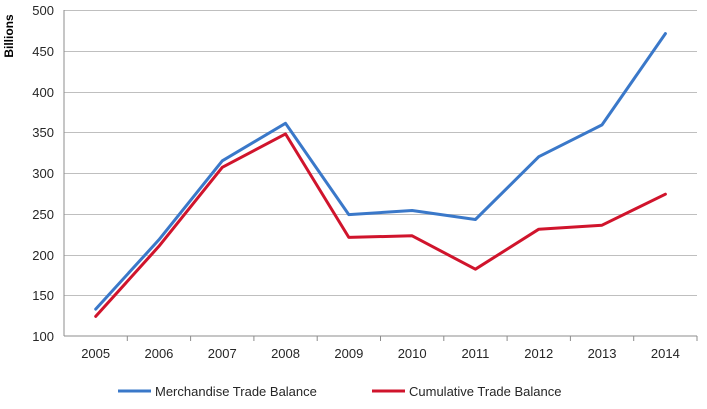 This screenshot has height=409, width=707. Describe the element at coordinates (389, 348) in the screenshot. I see `x-tick-labels: 2005 2006 2007 2008 2009 2010 2011 2012 2013 2014` at that location.